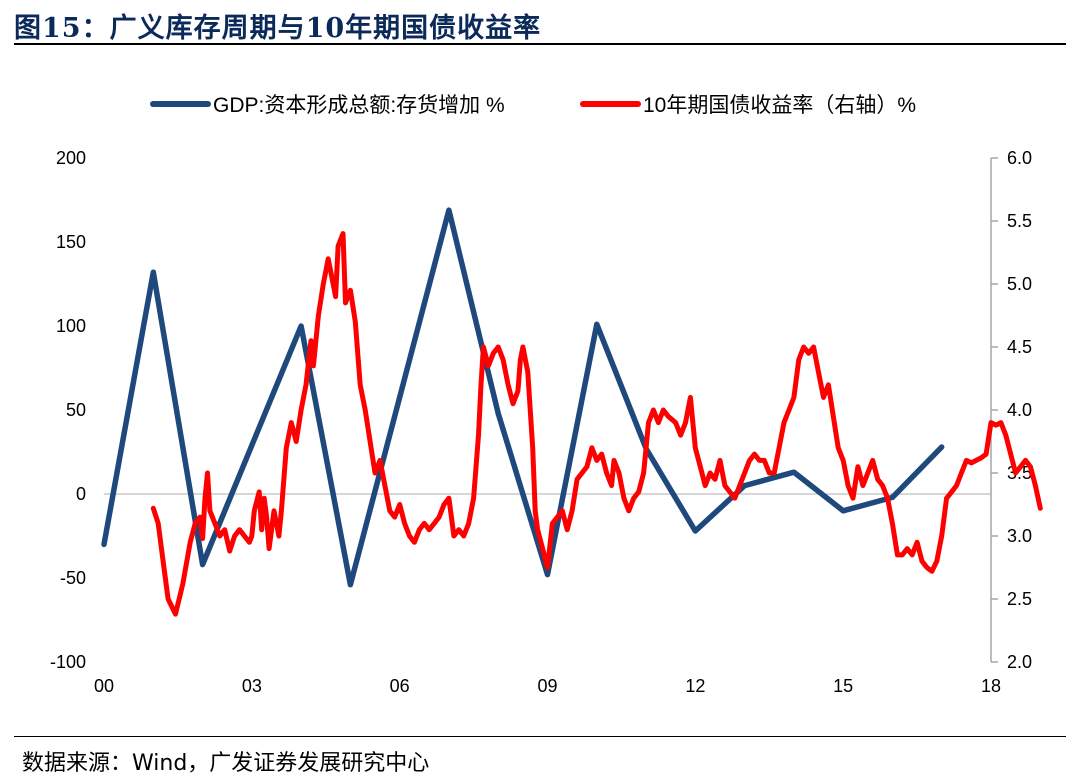 The height and width of the screenshot is (780, 1080). Describe the element at coordinates (1019, 599) in the screenshot. I see `y-right-tick-label: 2.5` at that location.